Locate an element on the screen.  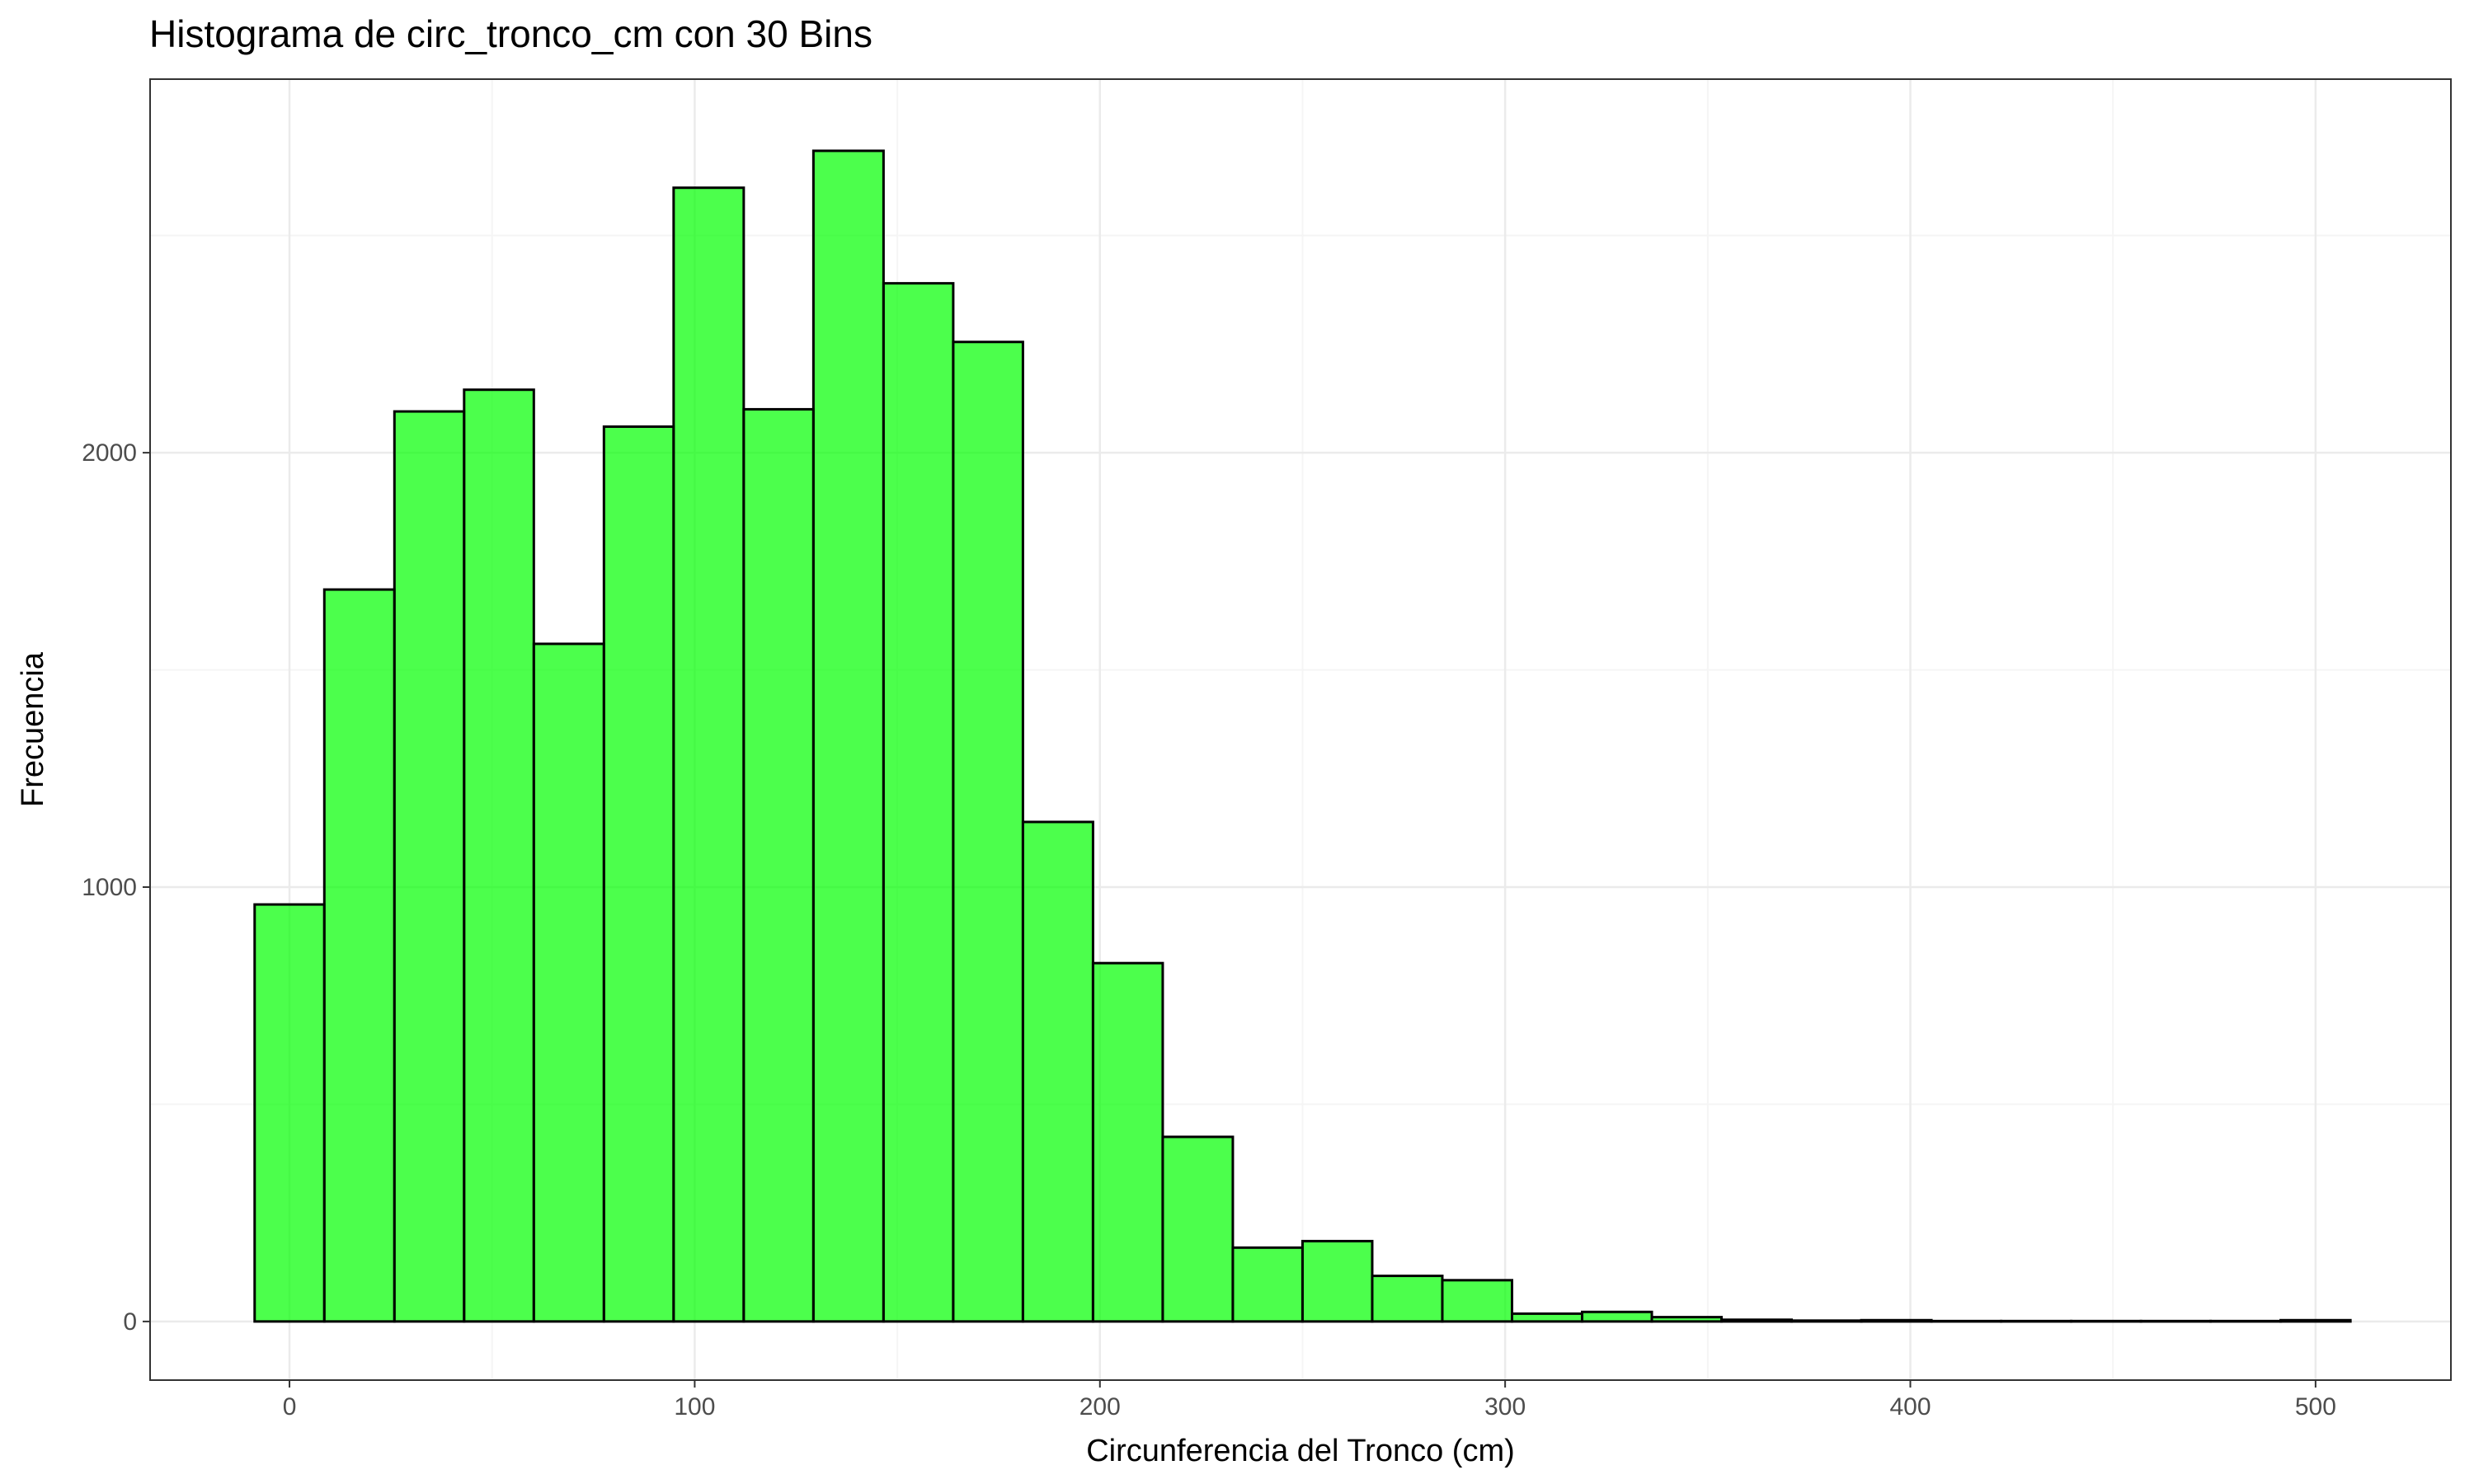
x-tick-label: 500 is located at coordinates (2315, 1407).